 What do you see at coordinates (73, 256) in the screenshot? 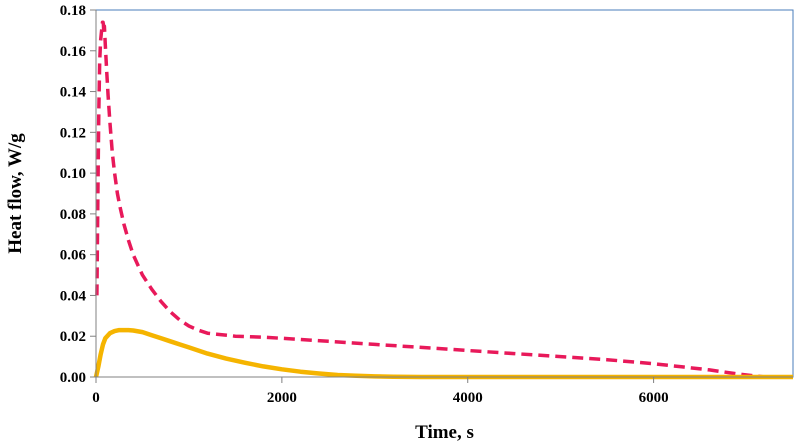
I see `y-tick-label: 0.06` at bounding box center [73, 256].